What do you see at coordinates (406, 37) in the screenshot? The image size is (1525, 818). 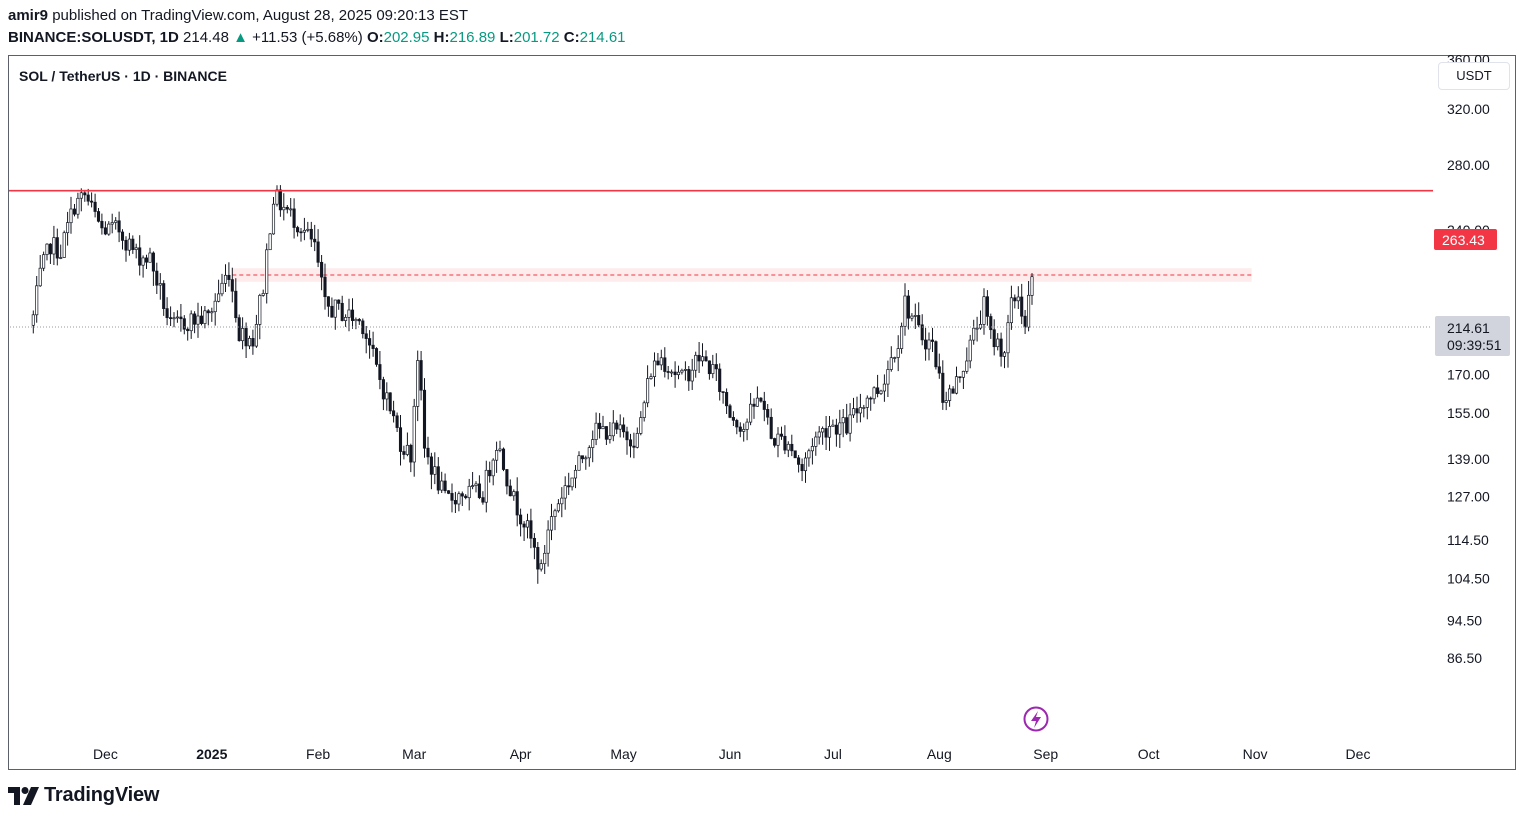 I see `open-value: 202.95` at bounding box center [406, 37].